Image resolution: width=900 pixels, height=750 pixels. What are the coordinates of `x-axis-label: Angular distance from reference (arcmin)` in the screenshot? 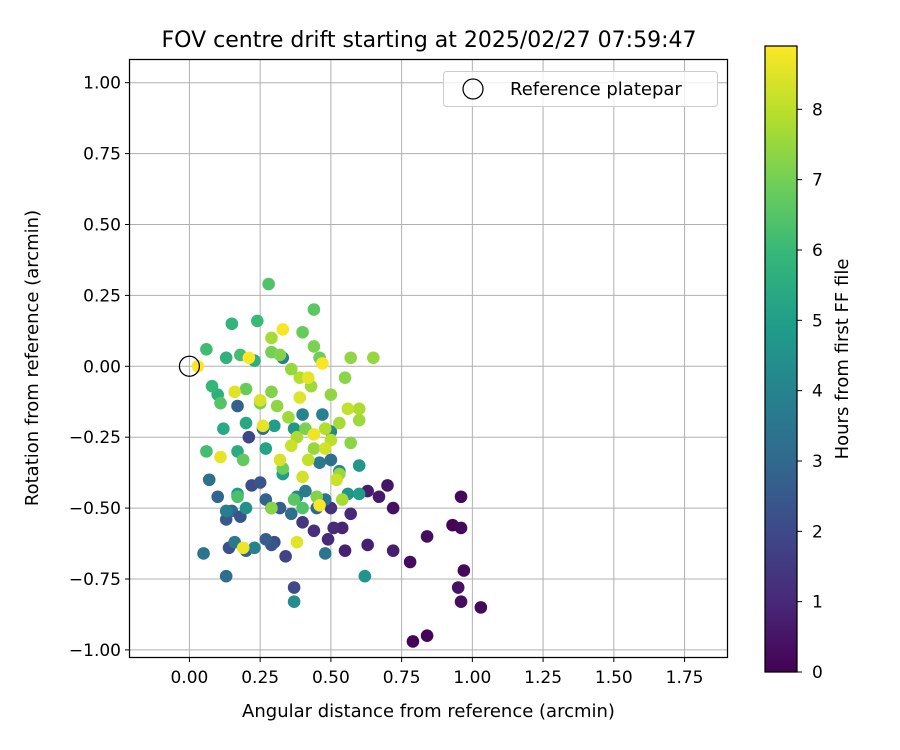 It's located at (428, 711).